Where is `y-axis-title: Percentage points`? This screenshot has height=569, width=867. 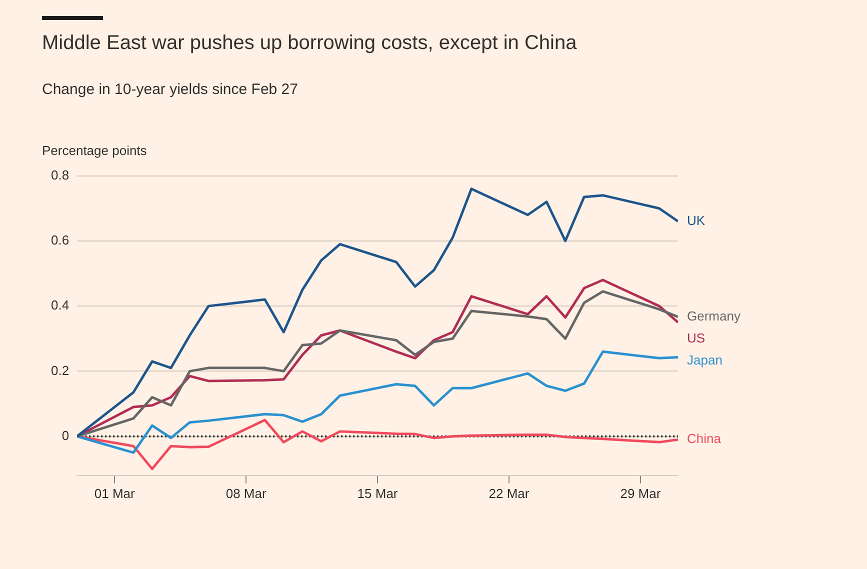 y-axis-title: Percentage points is located at coordinates (94, 150).